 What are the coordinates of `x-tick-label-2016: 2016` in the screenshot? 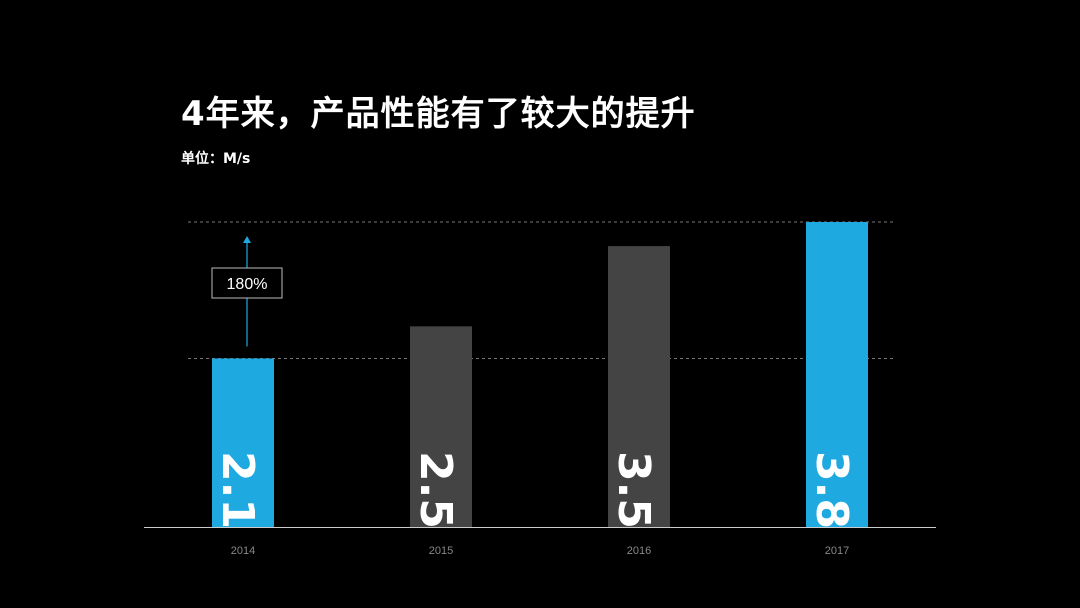 It's located at (639, 551).